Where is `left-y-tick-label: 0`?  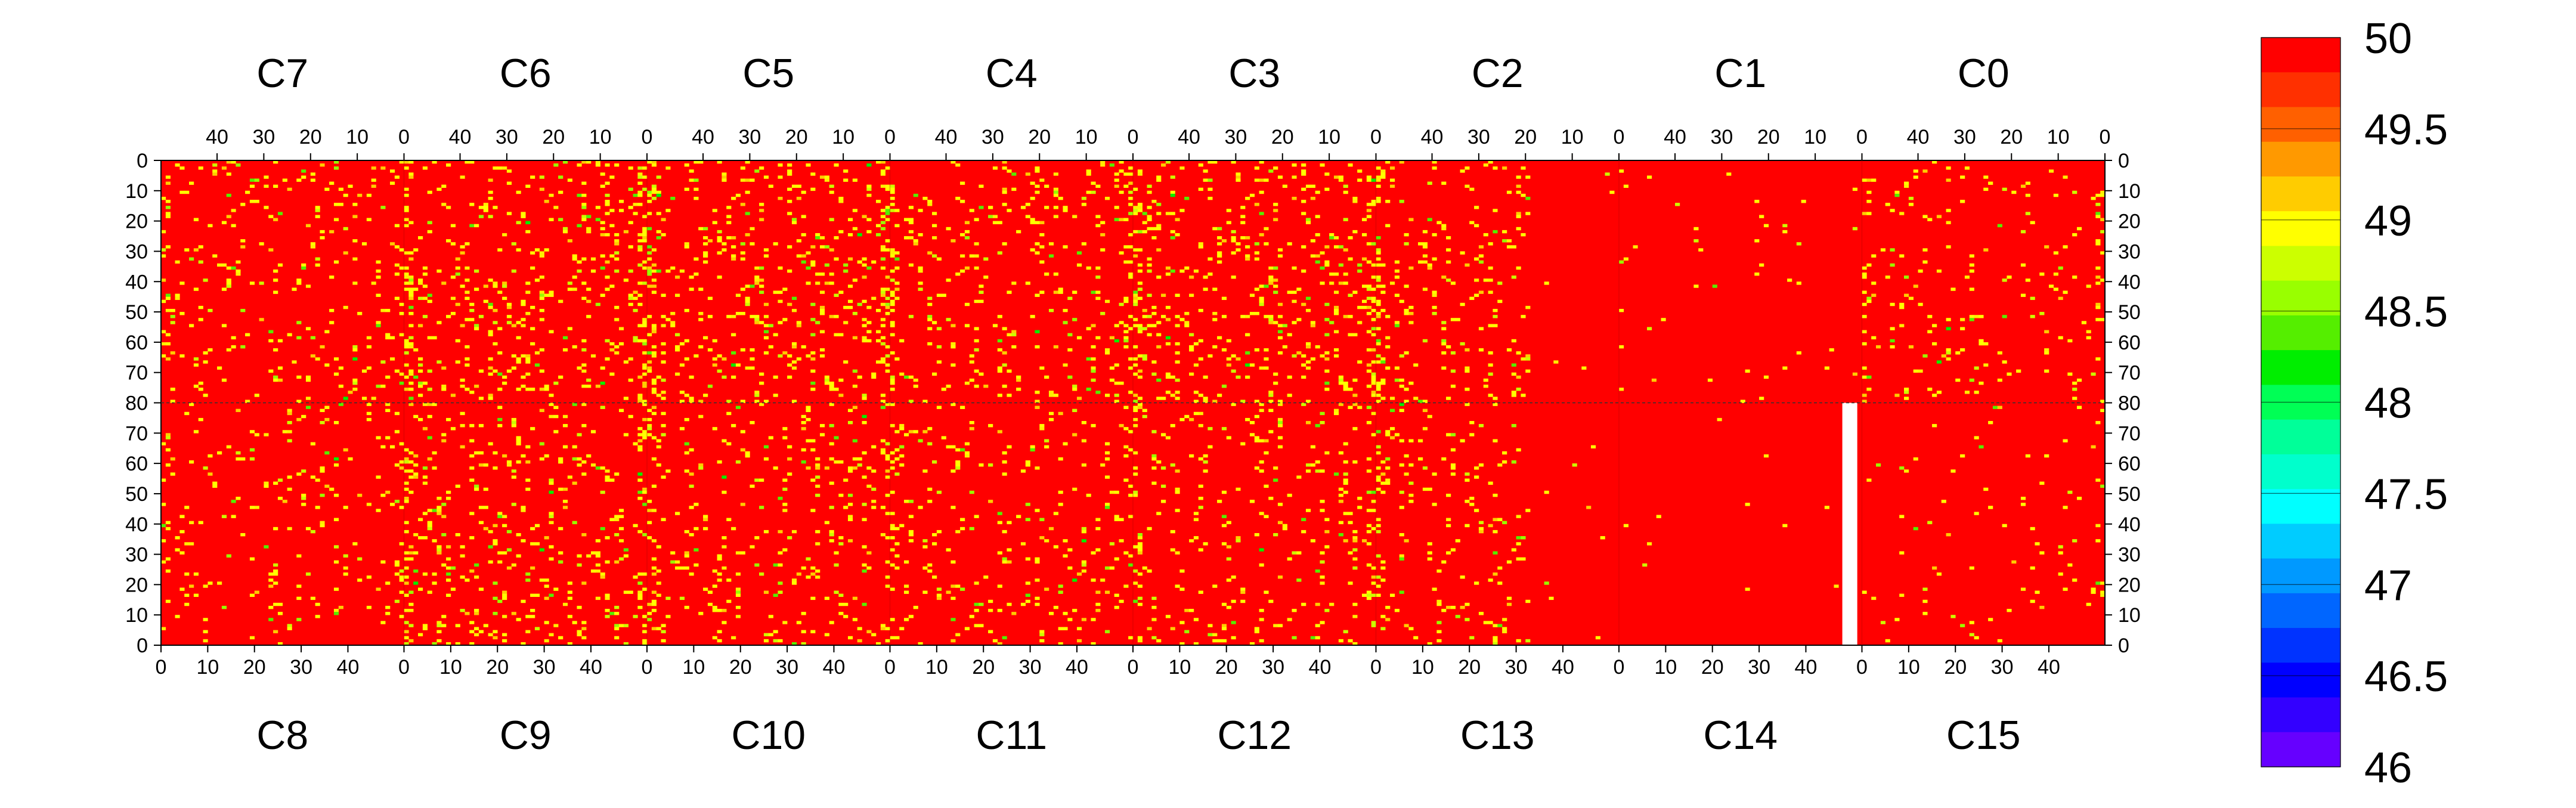
left-y-tick-label: 0 is located at coordinates (143, 161).